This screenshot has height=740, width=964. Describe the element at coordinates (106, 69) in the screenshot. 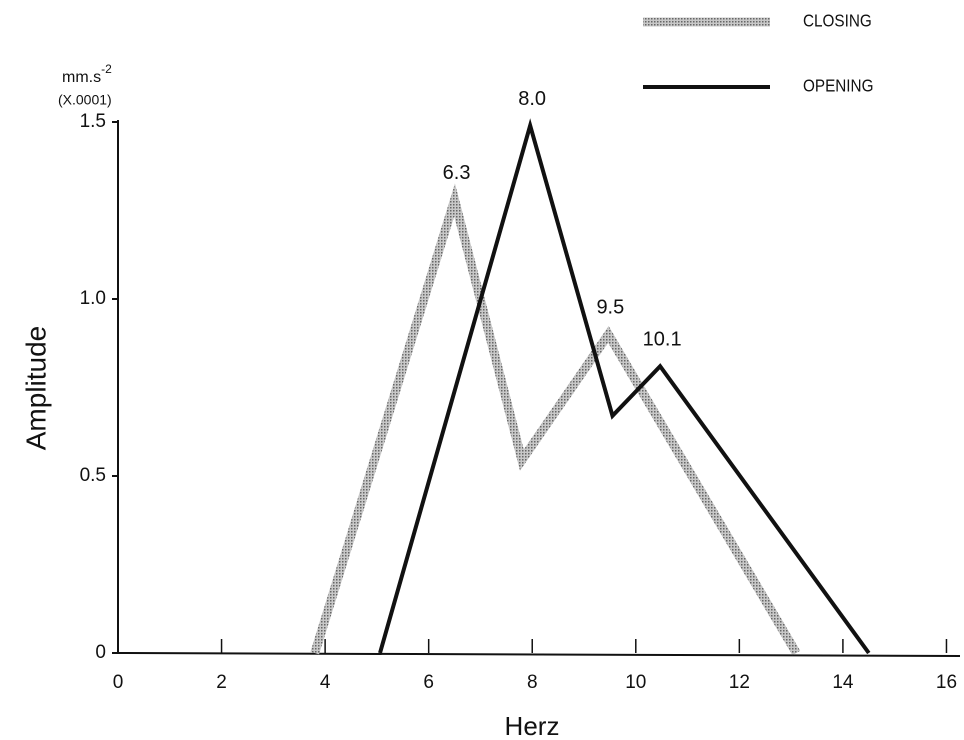

I see `y-unit-exponent: -2` at that location.